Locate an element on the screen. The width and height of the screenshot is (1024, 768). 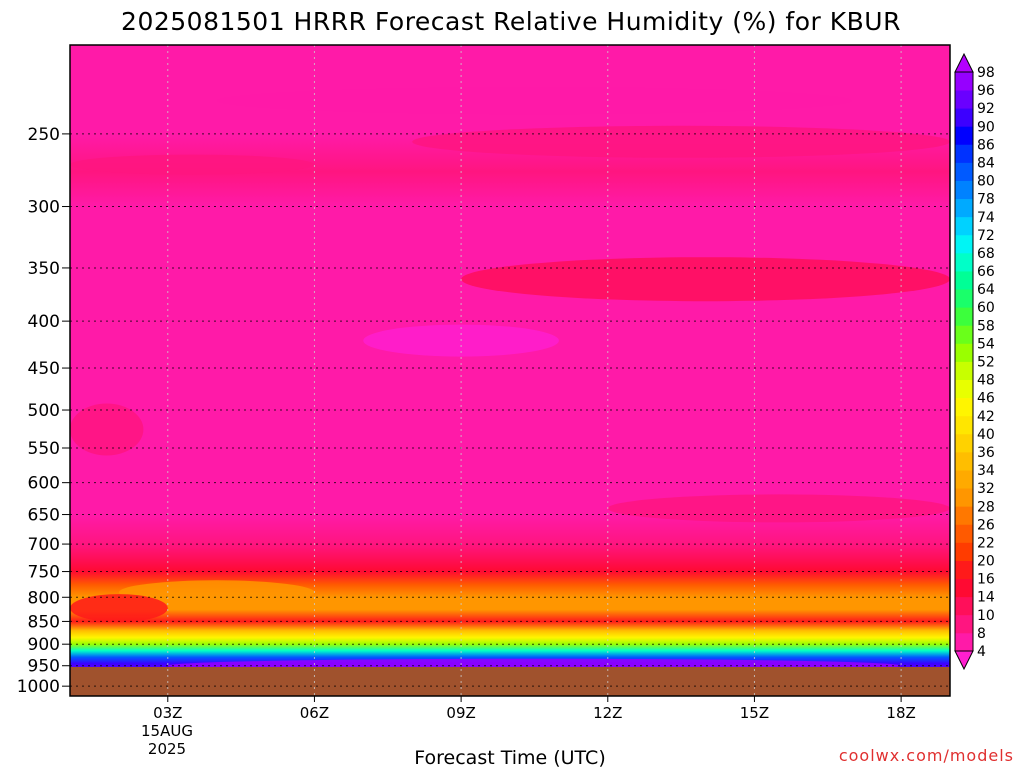
terrain-below-ground is located at coordinates (510, 681).